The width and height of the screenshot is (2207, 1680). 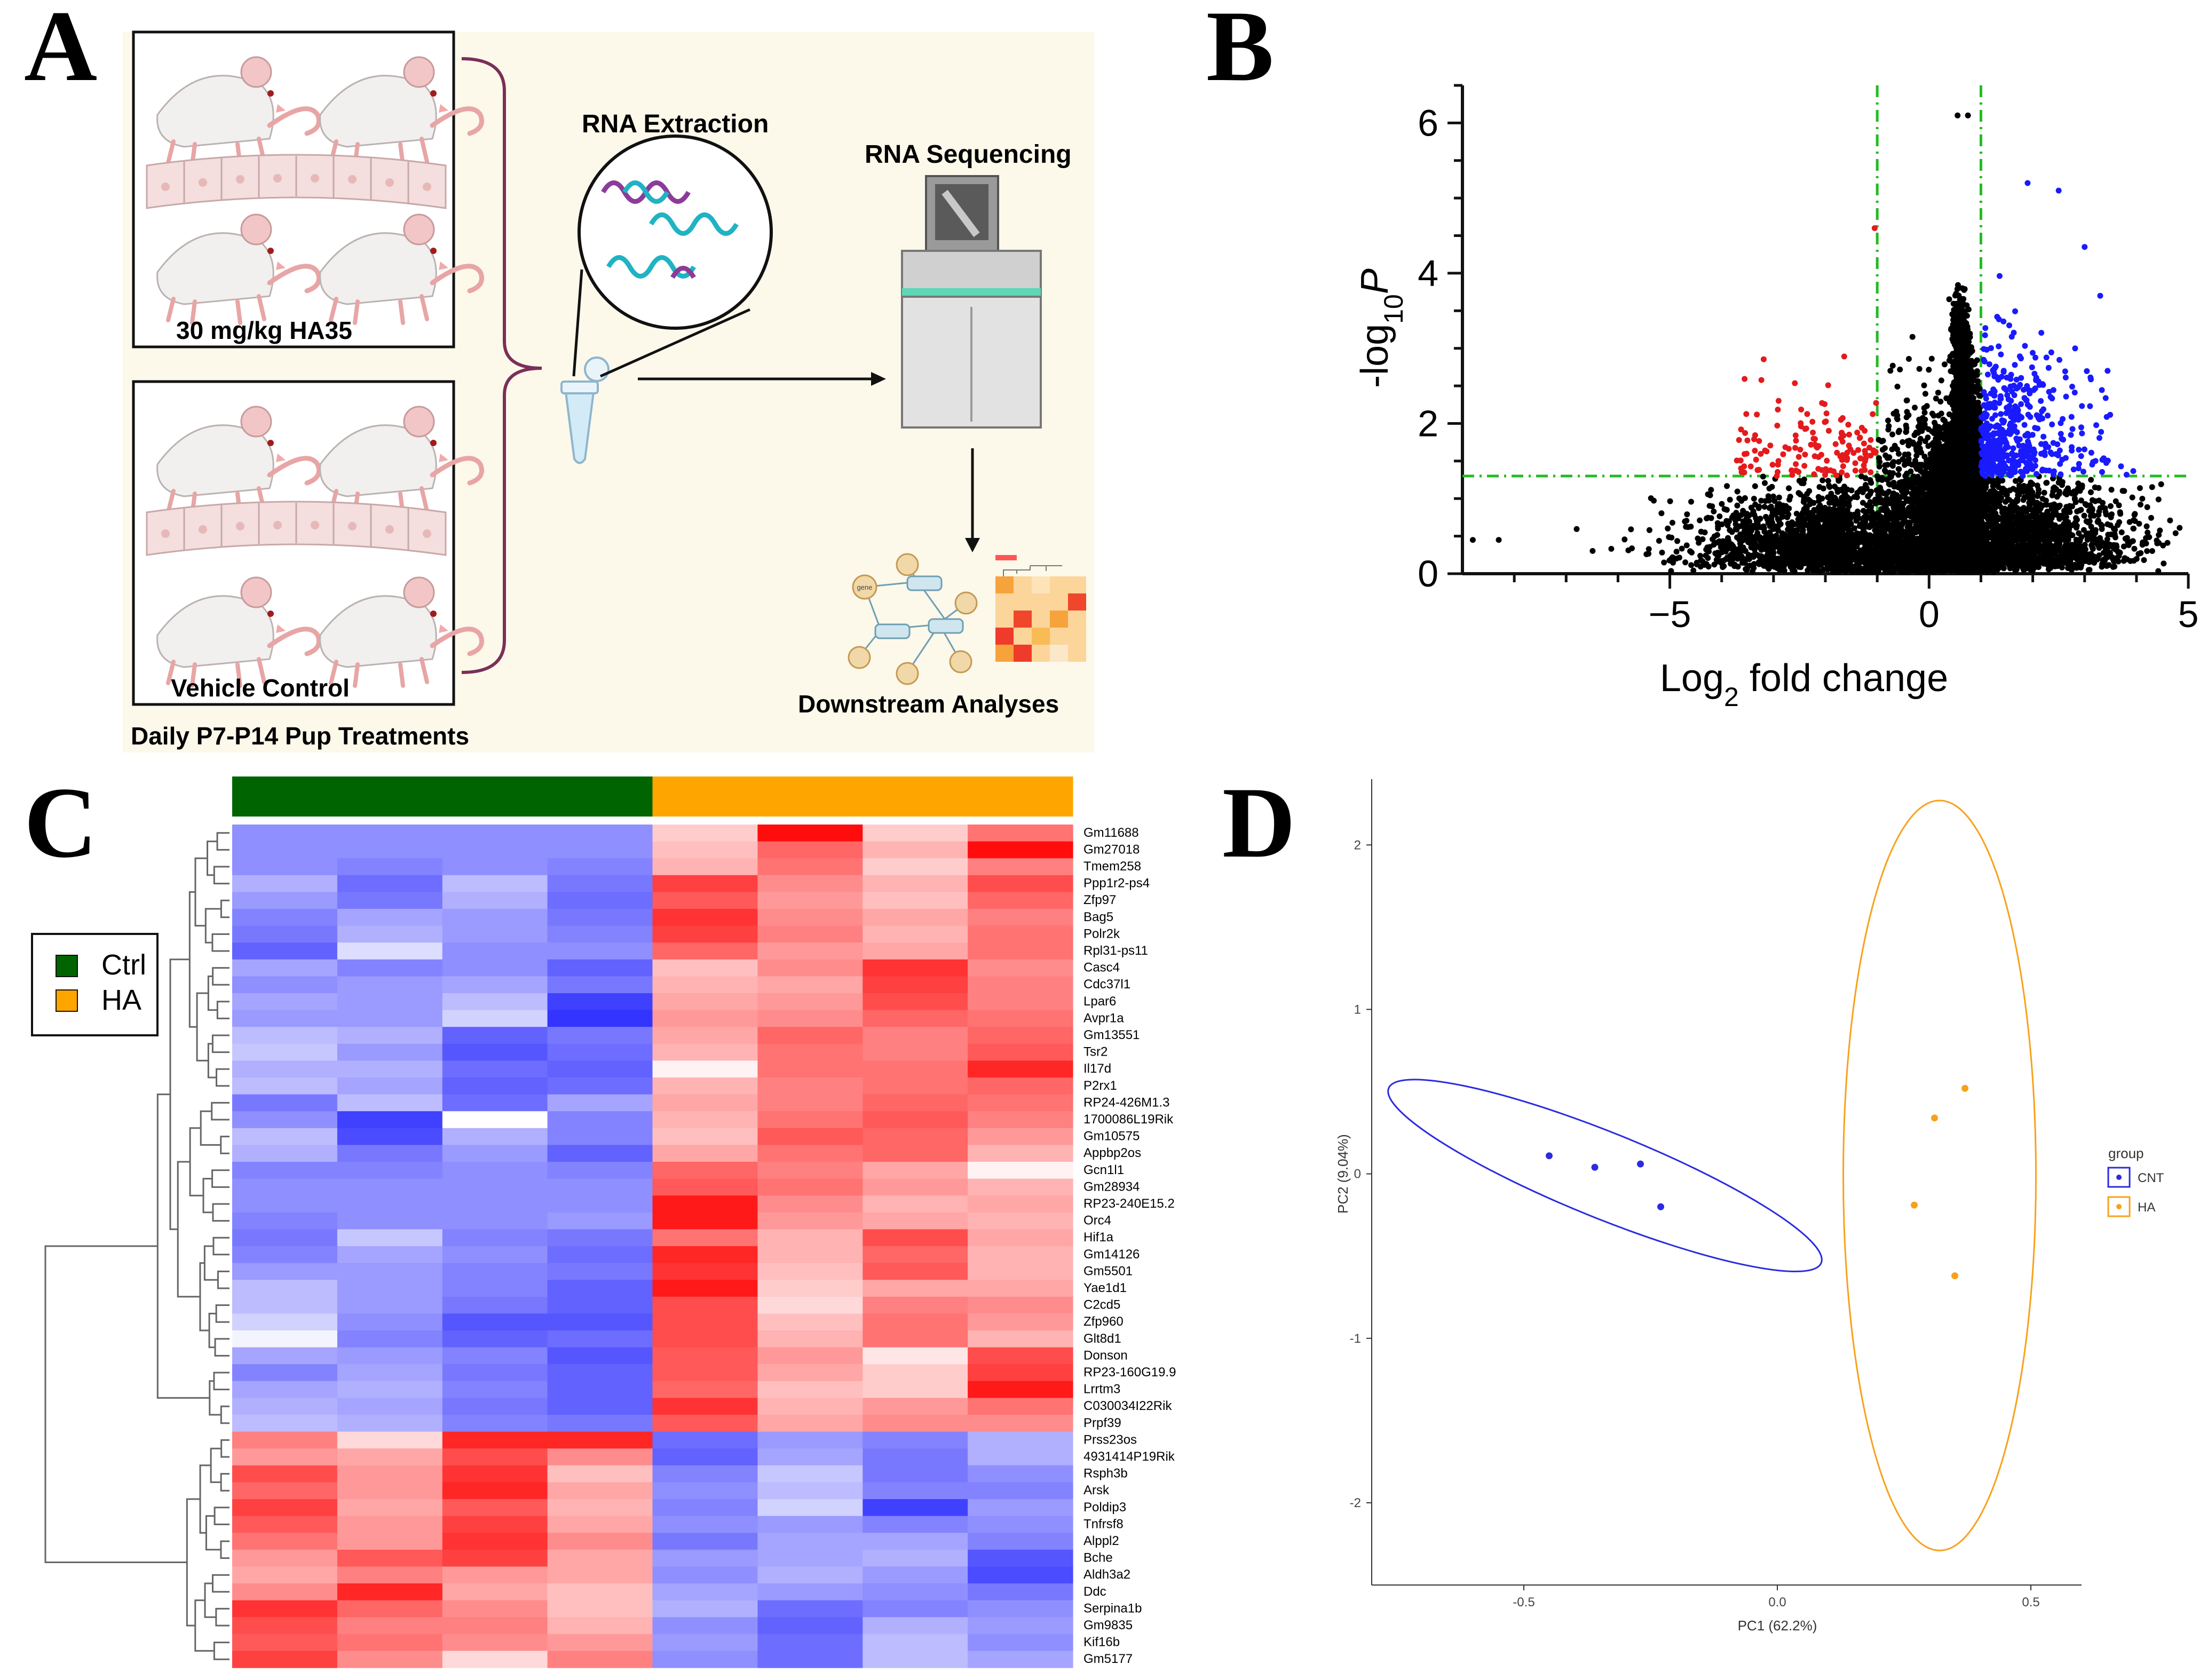 I want to click on step-extraction-label: RNA Extraction, so click(x=675, y=124).